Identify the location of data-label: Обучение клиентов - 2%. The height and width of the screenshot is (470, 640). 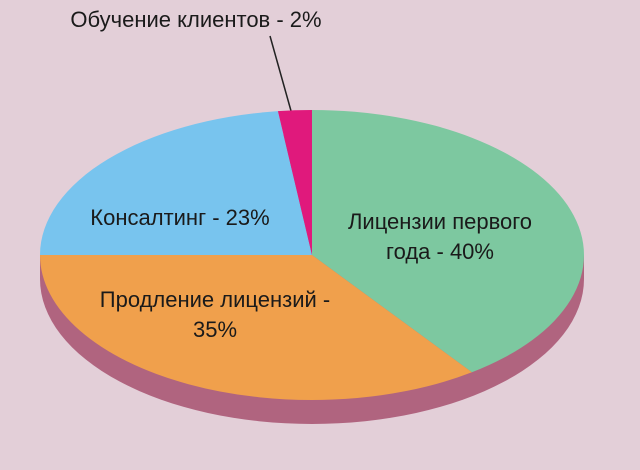
(196, 19).